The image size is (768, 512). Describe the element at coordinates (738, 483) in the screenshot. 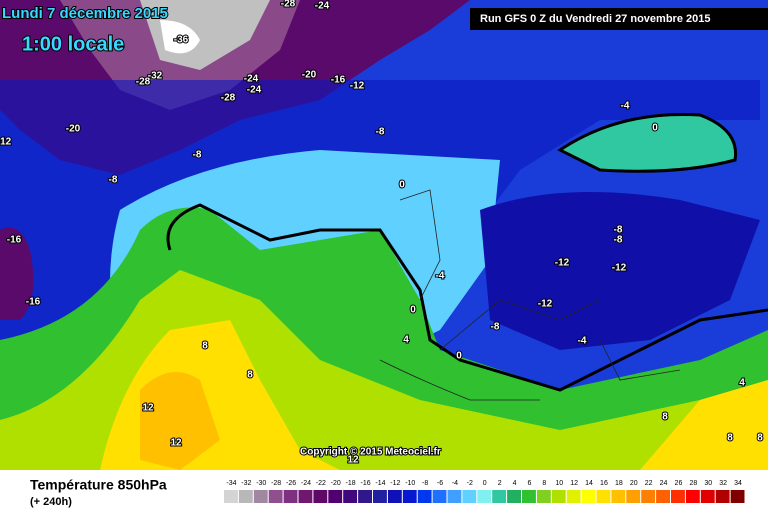

I see `legend-label: 34` at that location.